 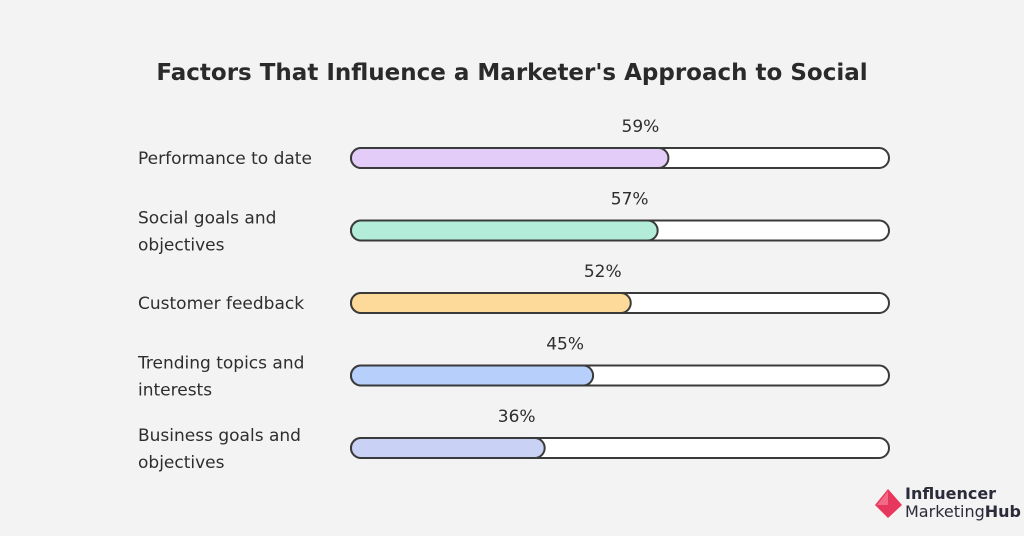 I want to click on logo-line2-b: Hub, so click(x=1003, y=511).